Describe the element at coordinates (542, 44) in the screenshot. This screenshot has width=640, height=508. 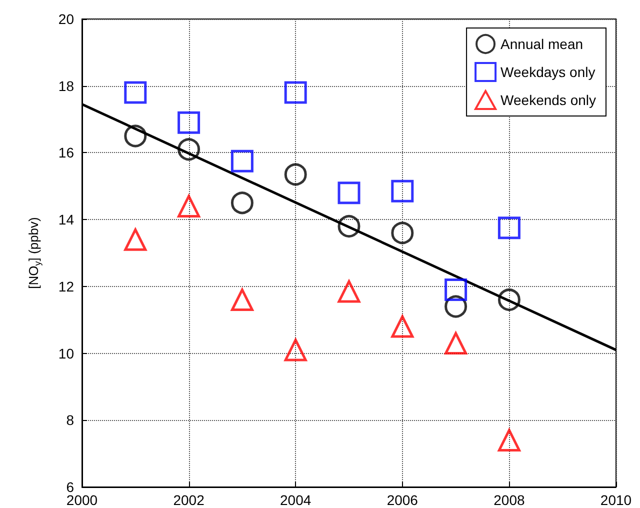
I see `legend-label: Annual mean` at that location.